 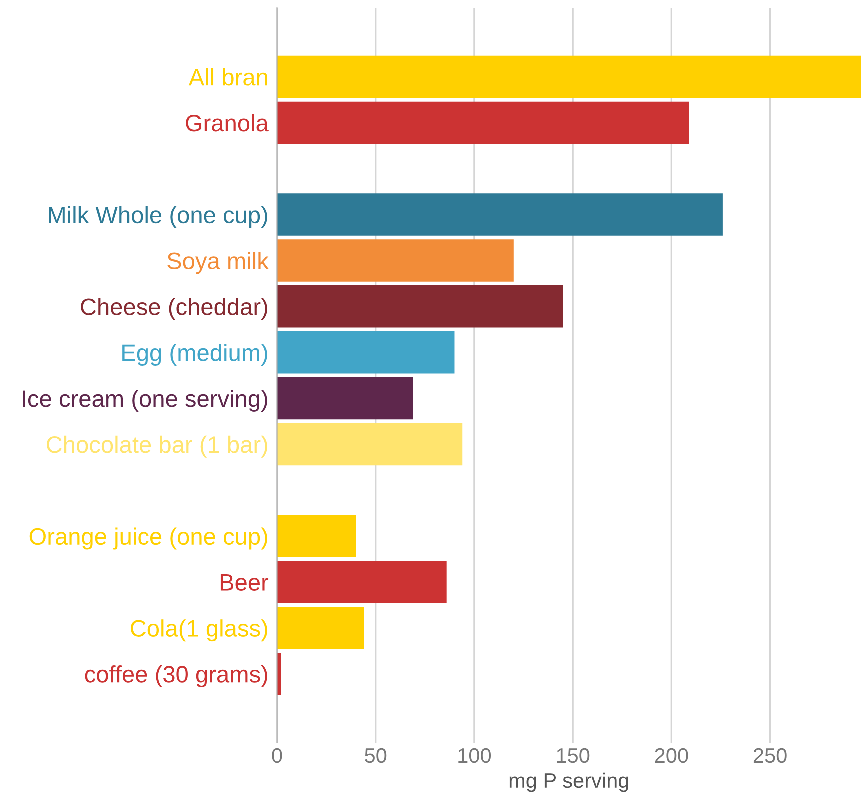 I want to click on y-tick-label: Ice cream (one serving), so click(x=145, y=401).